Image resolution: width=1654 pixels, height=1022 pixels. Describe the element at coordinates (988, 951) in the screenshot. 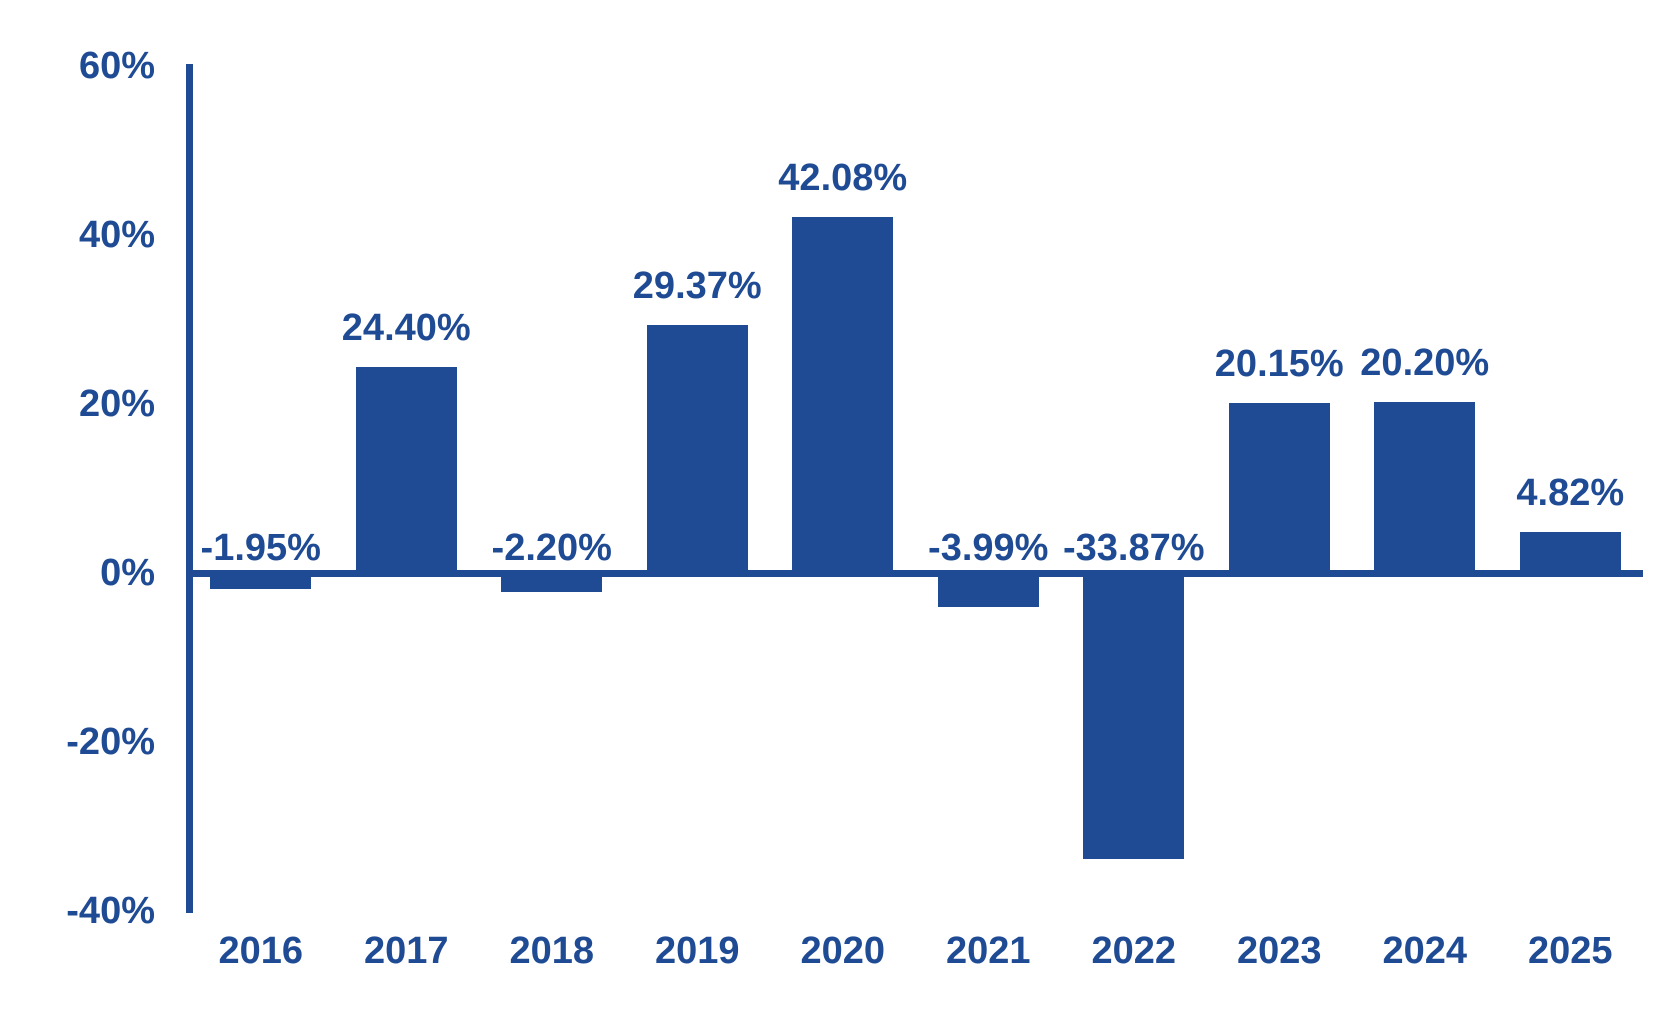

I see `x-tick-label-2021: 2021` at that location.